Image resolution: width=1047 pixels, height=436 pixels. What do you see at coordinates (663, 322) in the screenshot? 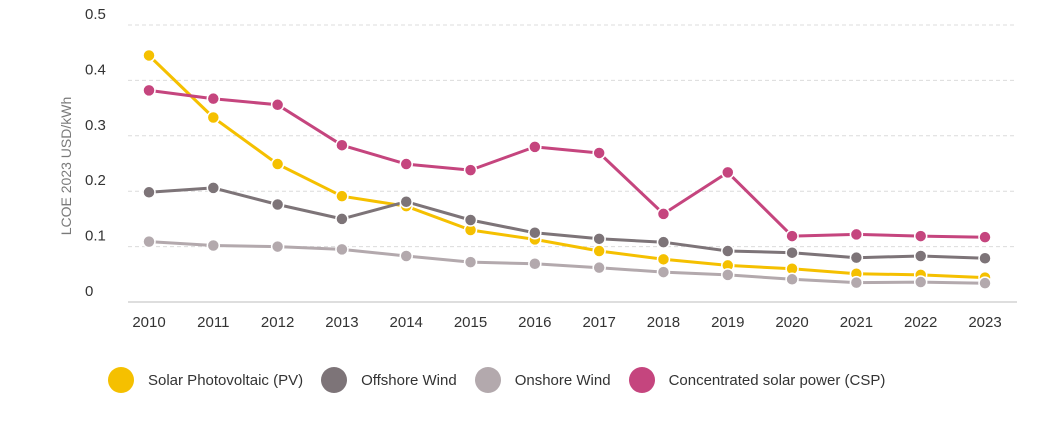
I see `x-tick-label: 2018` at bounding box center [663, 322].